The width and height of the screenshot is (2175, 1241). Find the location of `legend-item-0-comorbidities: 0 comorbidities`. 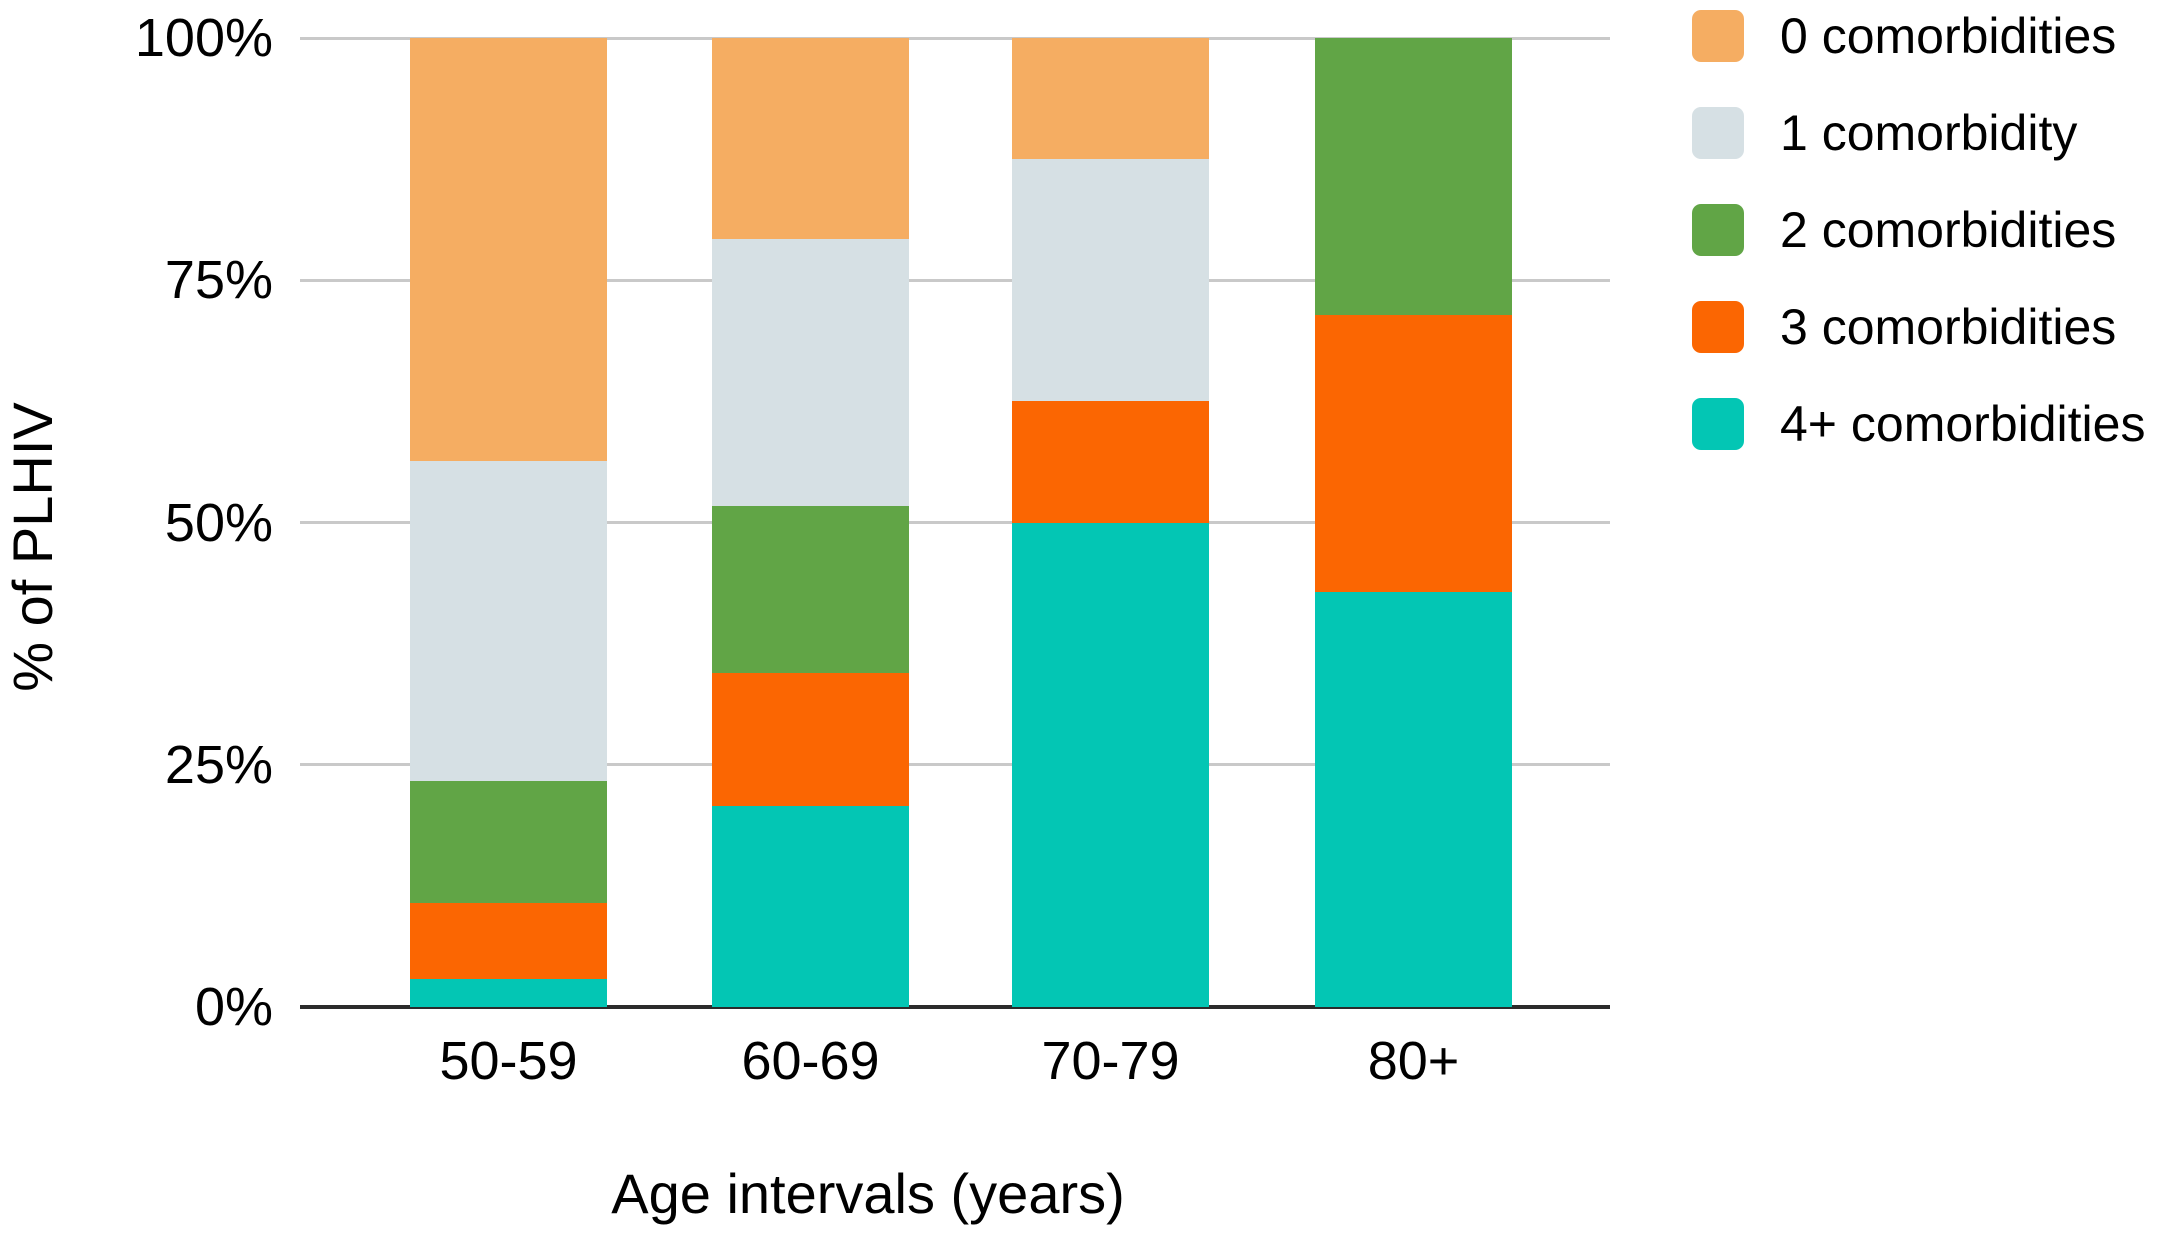

legend-item-0-comorbidities: 0 comorbidities is located at coordinates (1918, 36).